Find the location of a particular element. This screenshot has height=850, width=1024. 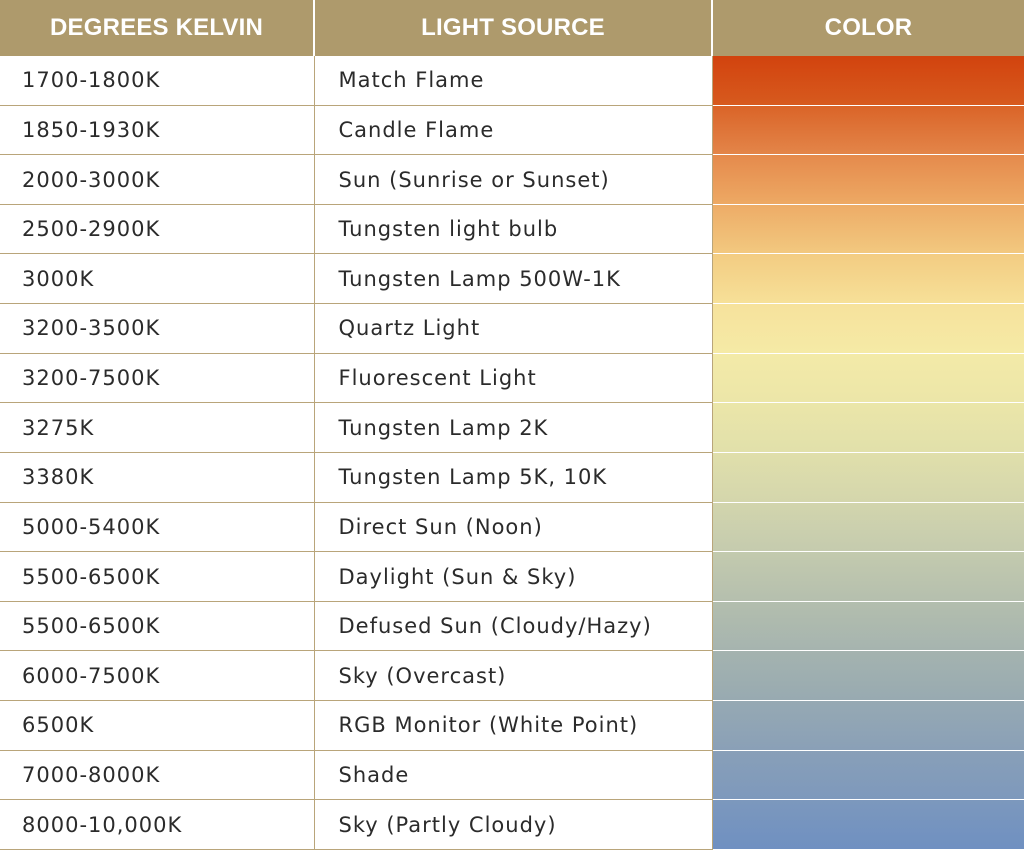

light-source-cell: Tungsten Lamp 500W-1K is located at coordinates (513, 279).